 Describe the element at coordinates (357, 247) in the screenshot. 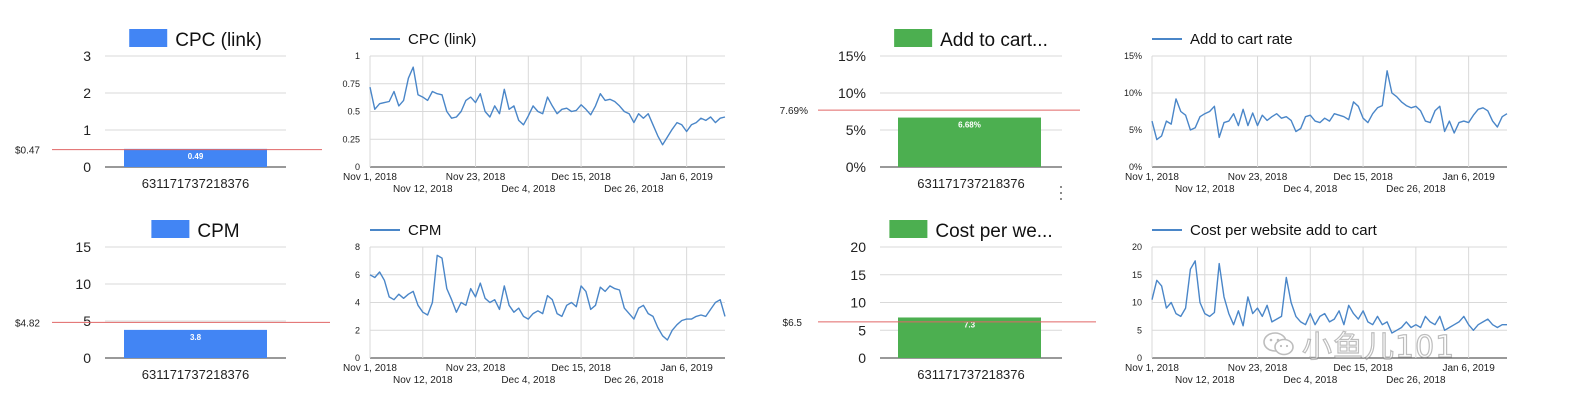

I see `y-tick-label: 8` at that location.